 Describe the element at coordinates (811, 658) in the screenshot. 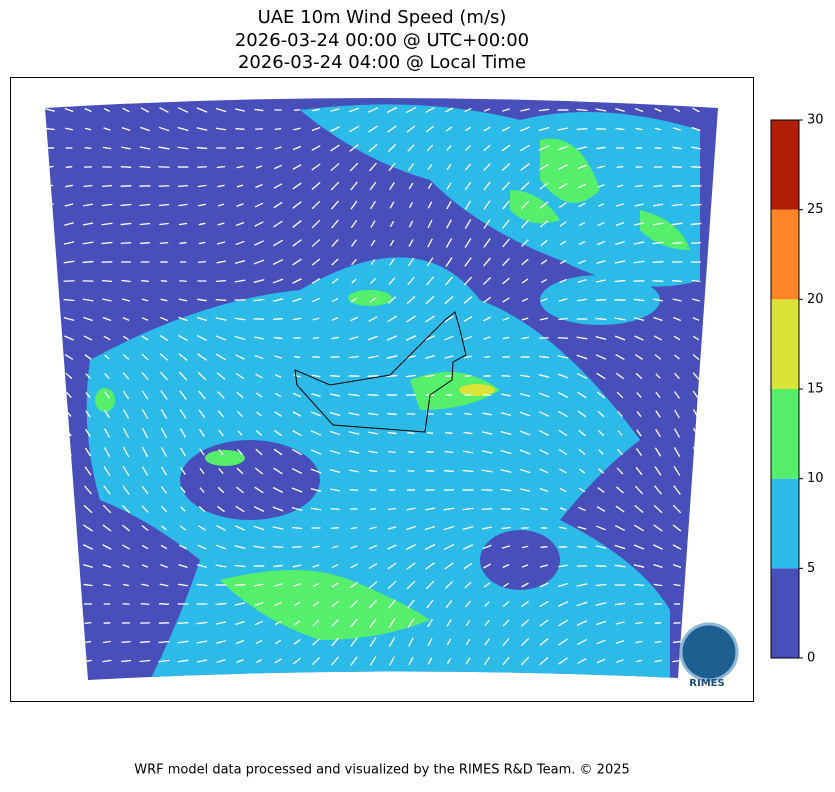

I see `colorbar-tick-label: 0` at that location.